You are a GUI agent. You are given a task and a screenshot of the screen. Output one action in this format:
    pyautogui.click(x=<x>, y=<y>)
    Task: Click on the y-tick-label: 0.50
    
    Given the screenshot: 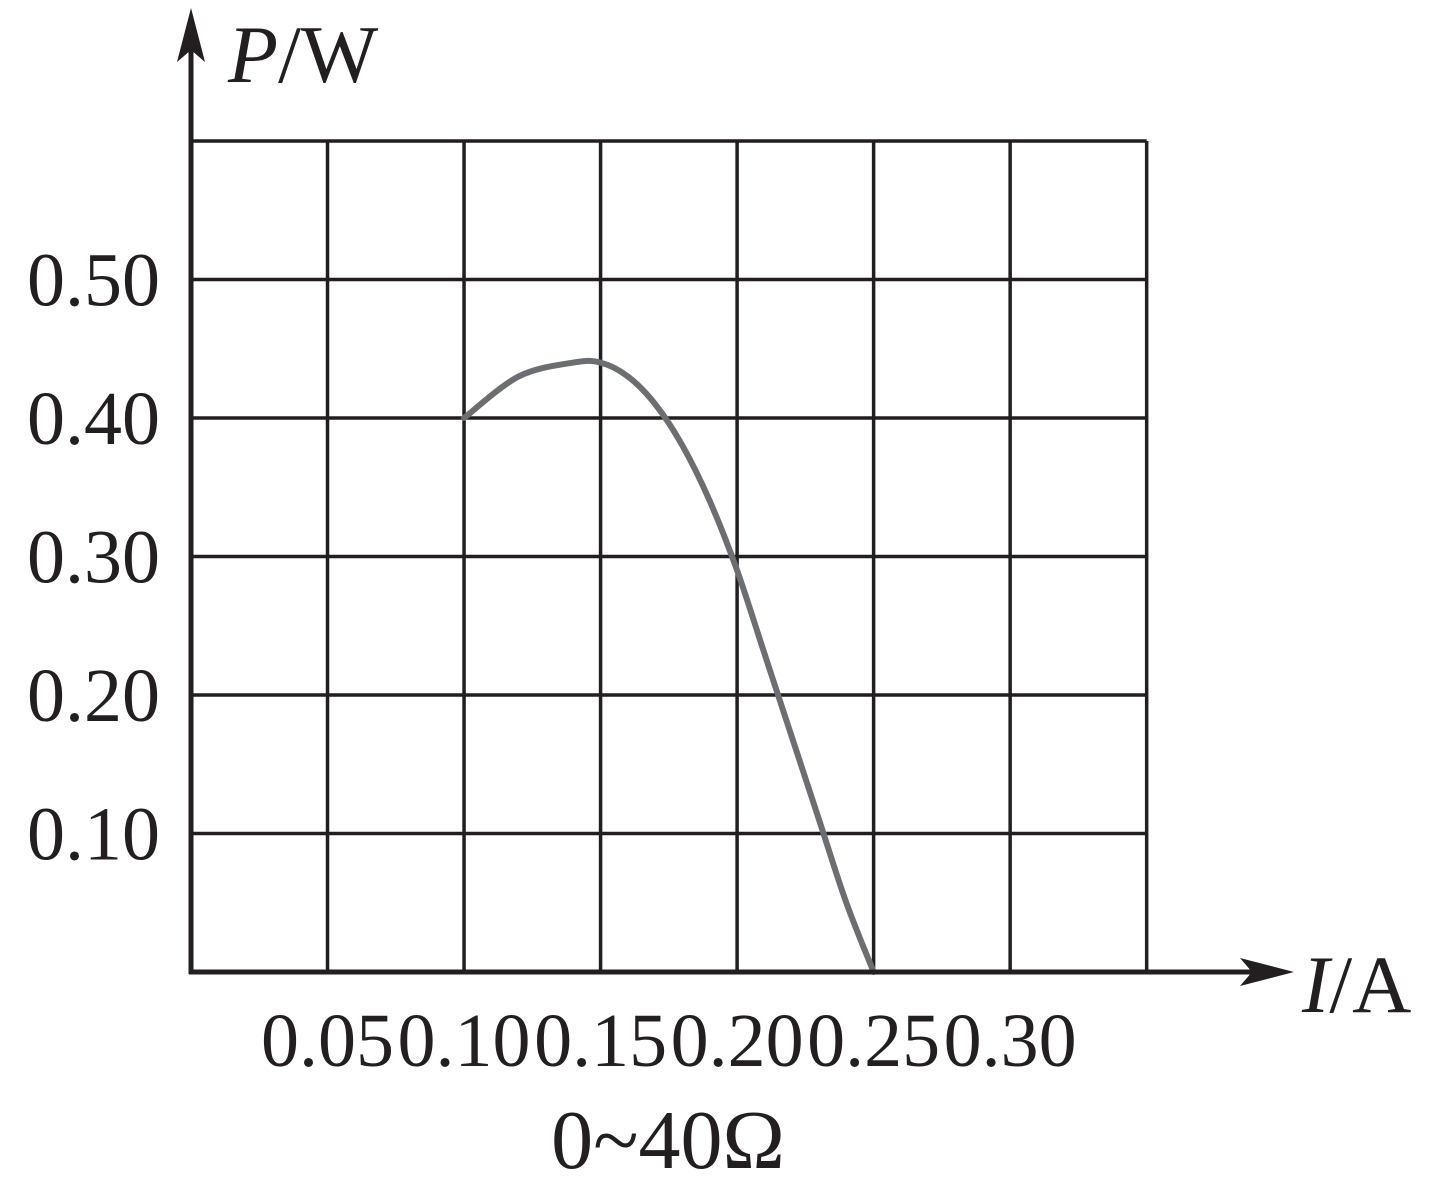 What is the action you would take?
    pyautogui.click(x=93, y=281)
    